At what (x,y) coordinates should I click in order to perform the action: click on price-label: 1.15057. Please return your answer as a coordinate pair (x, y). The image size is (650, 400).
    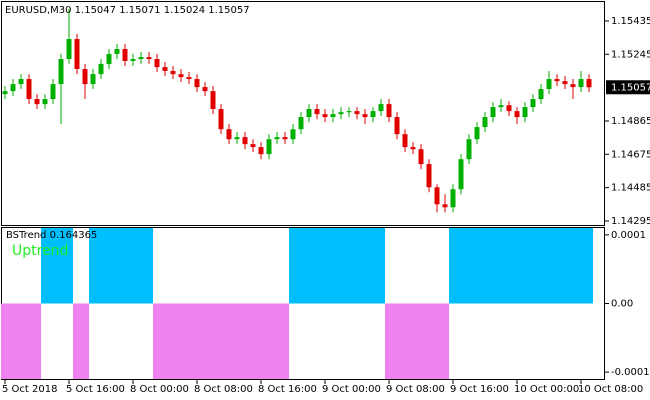
    Looking at the image, I should click on (630, 87).